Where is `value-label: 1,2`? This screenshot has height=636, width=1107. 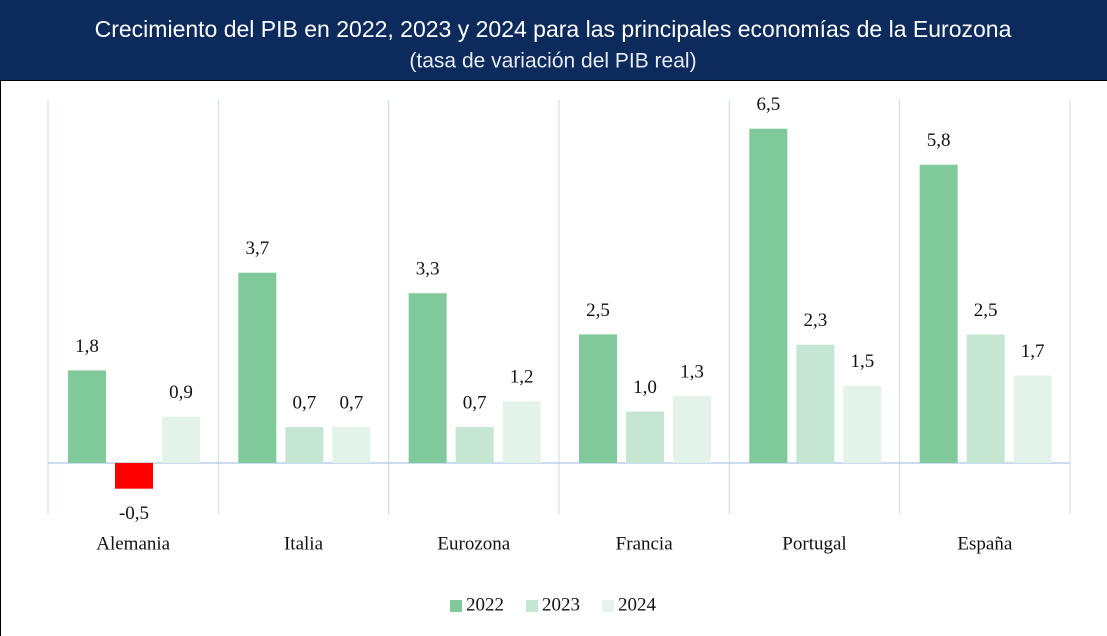 value-label: 1,2 is located at coordinates (522, 377).